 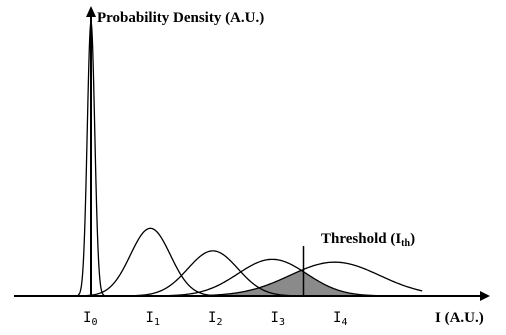 I want to click on x-tick-label-4: I4, so click(x=340, y=319).